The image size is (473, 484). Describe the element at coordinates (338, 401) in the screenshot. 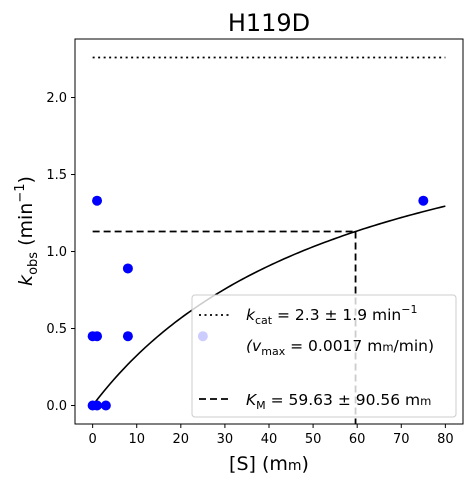

I see `legend-km-label: KM = 59.63 ± 90.56 mm` at that location.